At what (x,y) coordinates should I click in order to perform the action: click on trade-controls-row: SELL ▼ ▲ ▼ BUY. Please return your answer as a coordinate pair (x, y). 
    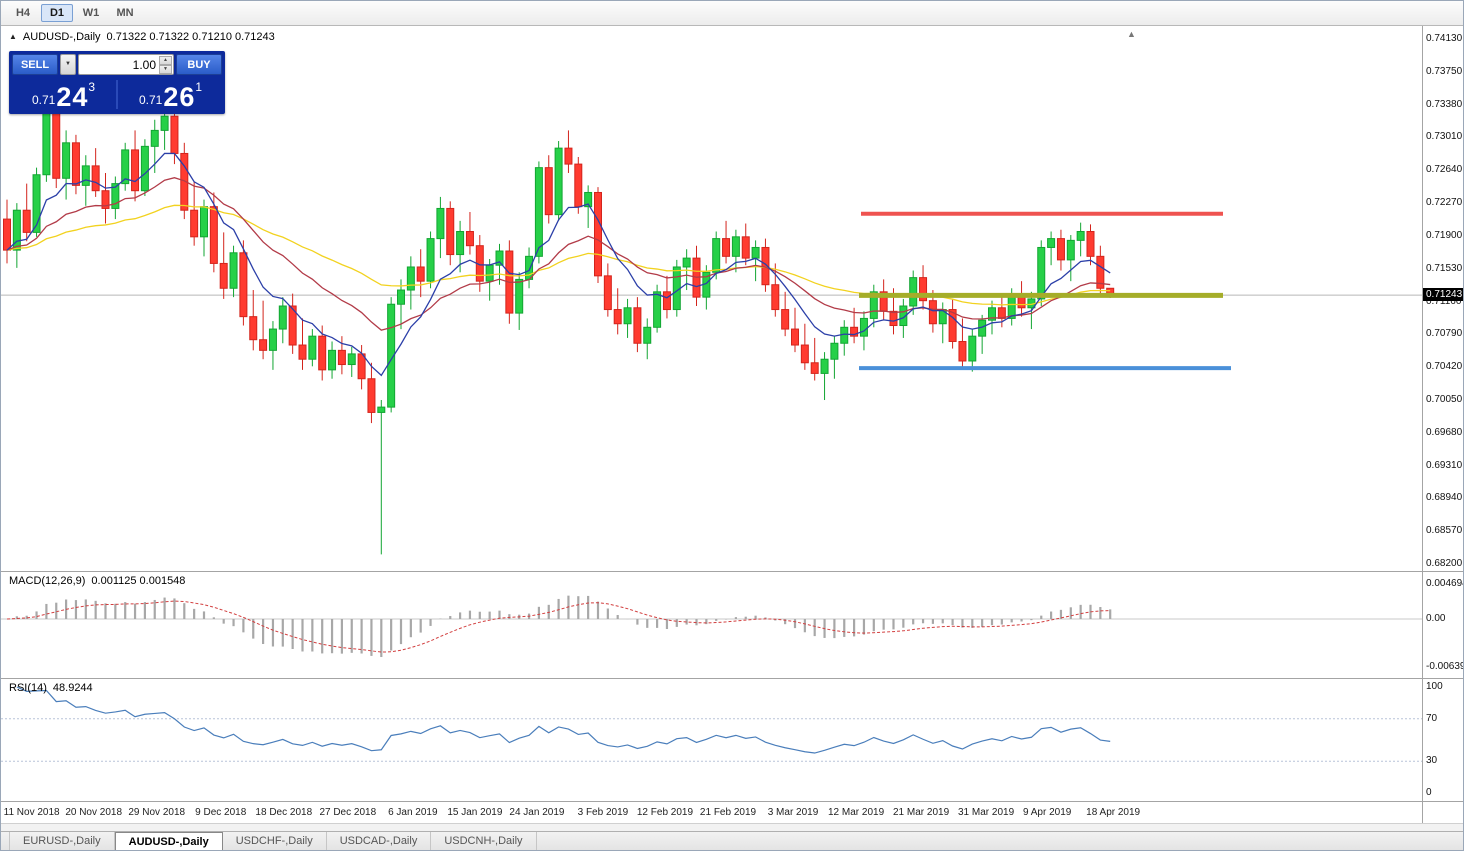
    Looking at the image, I should click on (117, 64).